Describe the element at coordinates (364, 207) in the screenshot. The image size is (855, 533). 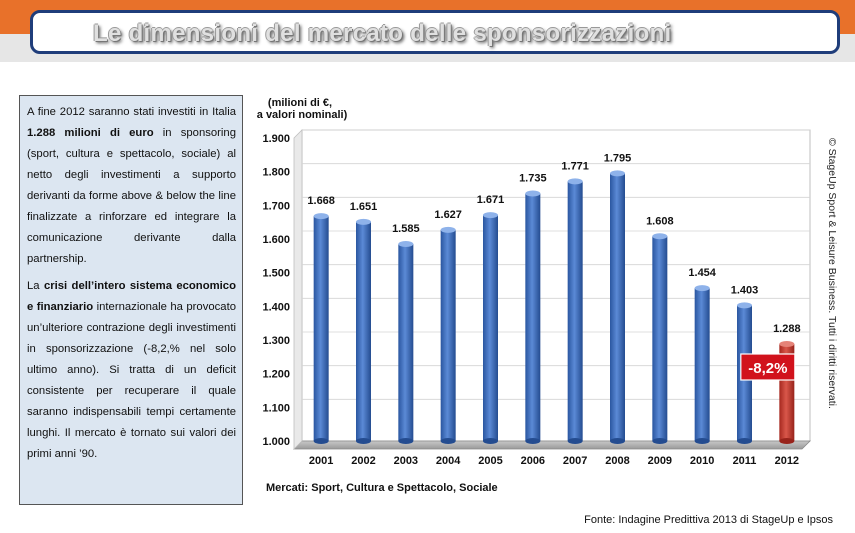
I see `data-label: 1.651` at that location.